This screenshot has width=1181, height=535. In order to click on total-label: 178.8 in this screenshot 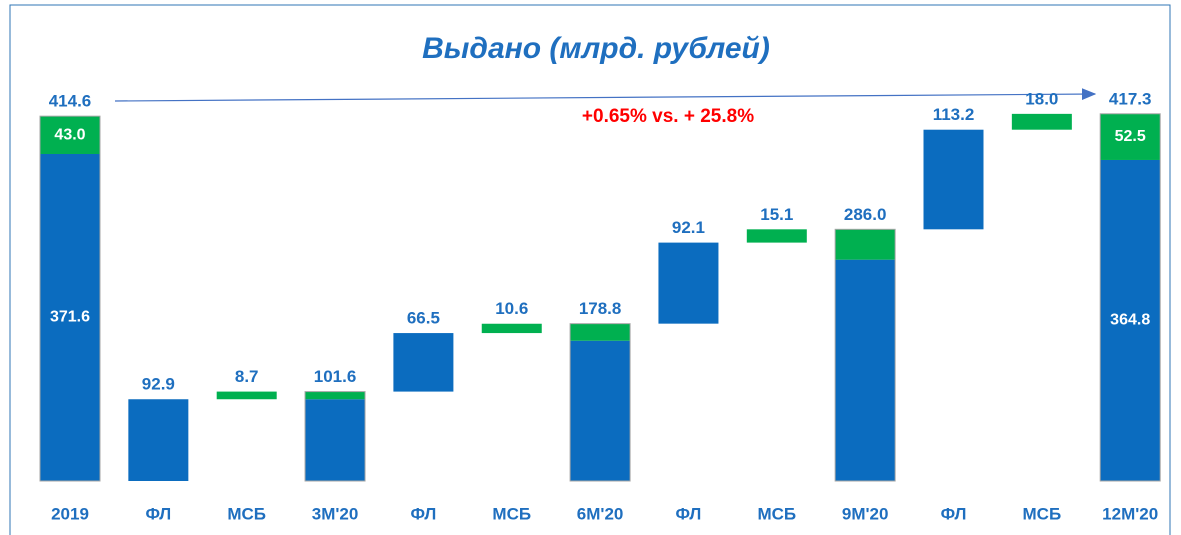, I will do `click(600, 308)`.